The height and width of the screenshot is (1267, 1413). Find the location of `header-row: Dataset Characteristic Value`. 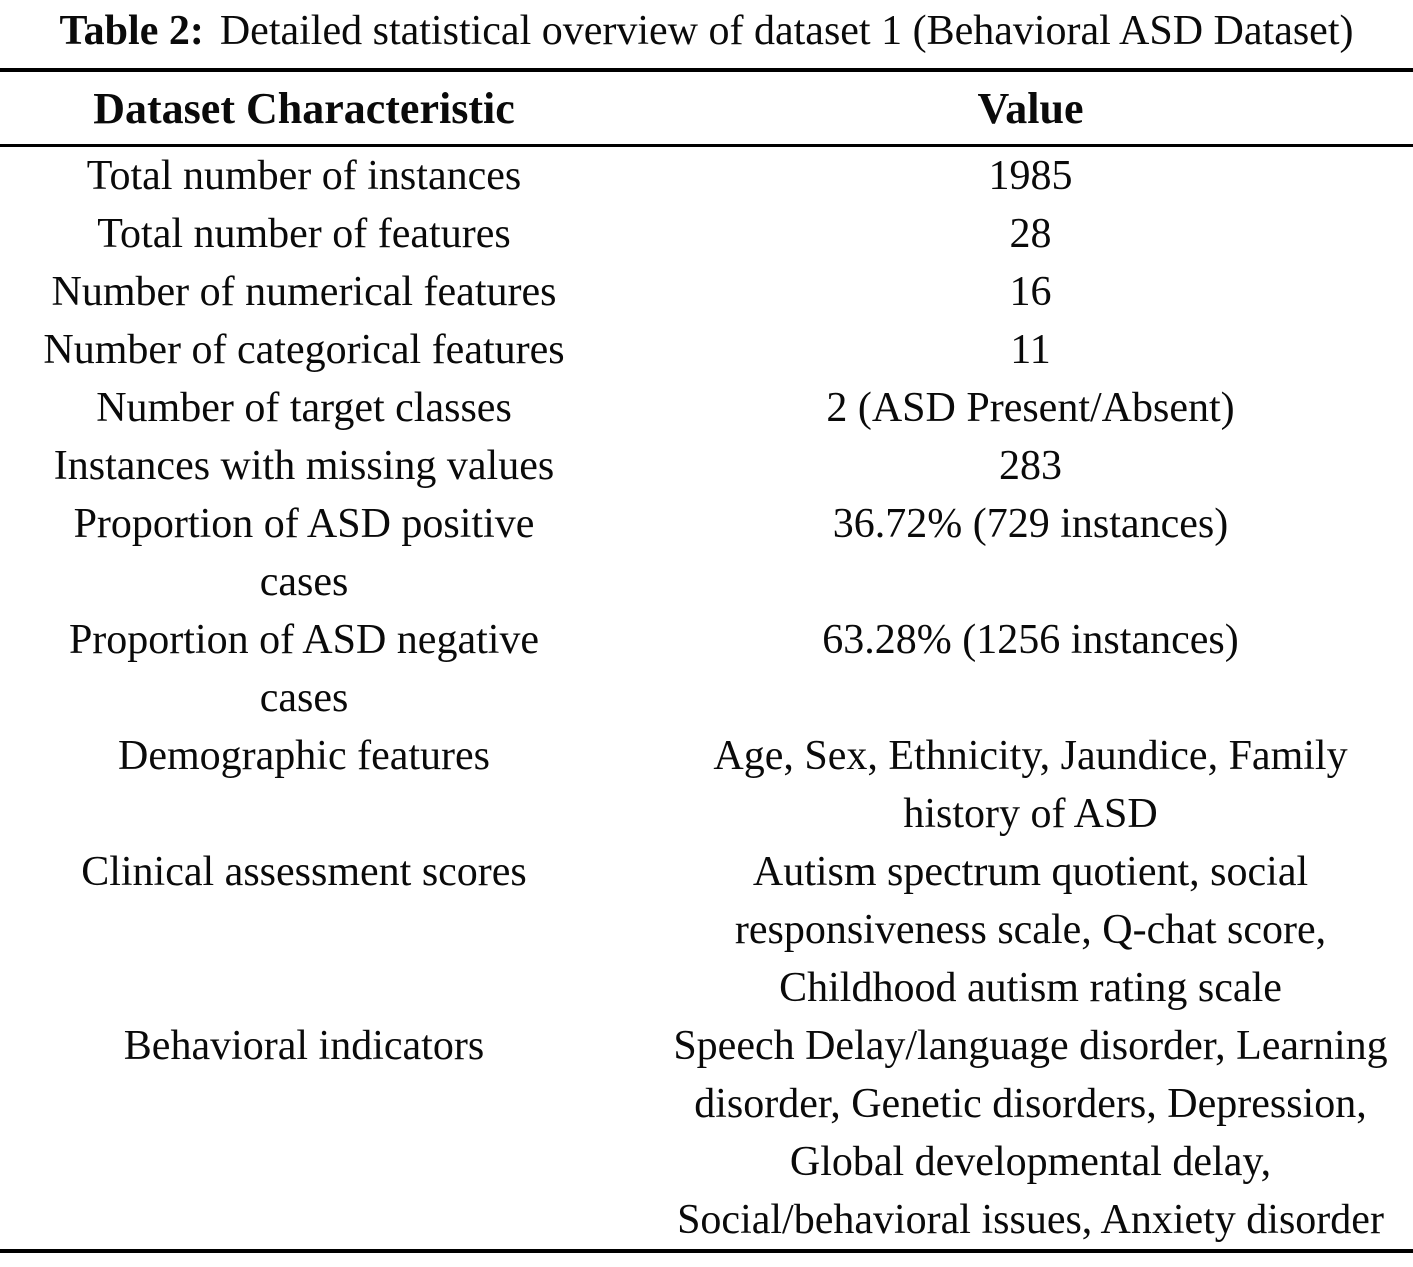

header-row: Dataset Characteristic Value is located at coordinates (706, 108).